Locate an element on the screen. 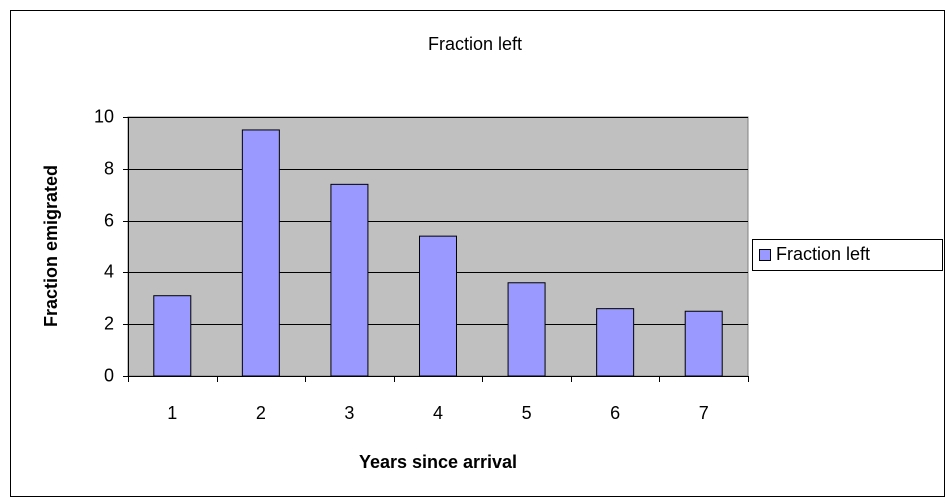 The width and height of the screenshot is (950, 503). chart-title: Fraction left is located at coordinates (475, 44).